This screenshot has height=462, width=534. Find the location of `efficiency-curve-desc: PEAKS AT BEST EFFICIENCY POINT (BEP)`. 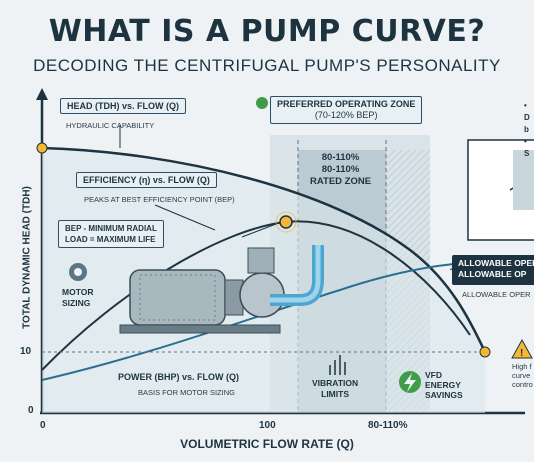

efficiency-curve-desc: PEAKS AT BEST EFFICIENCY POINT (BEP) is located at coordinates (159, 199).